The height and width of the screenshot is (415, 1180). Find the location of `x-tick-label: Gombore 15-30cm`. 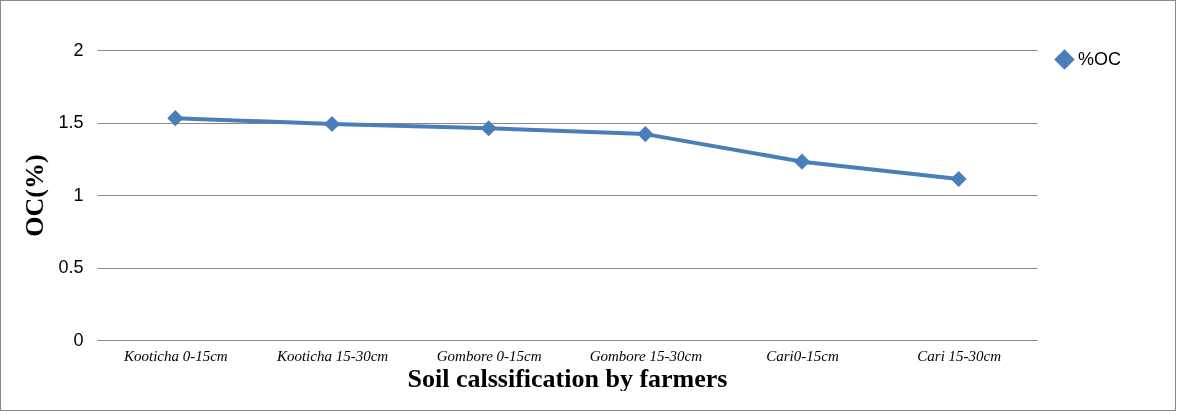

x-tick-label: Gombore 15-30cm is located at coordinates (646, 355).